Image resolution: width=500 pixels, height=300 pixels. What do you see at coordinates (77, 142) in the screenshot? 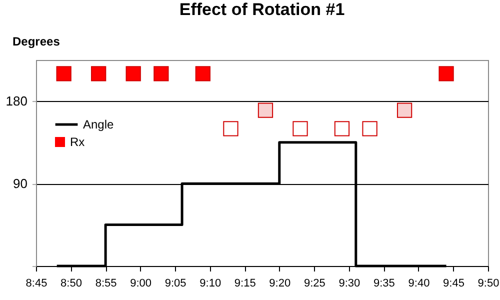
I see `legend-label: Rx` at bounding box center [77, 142].